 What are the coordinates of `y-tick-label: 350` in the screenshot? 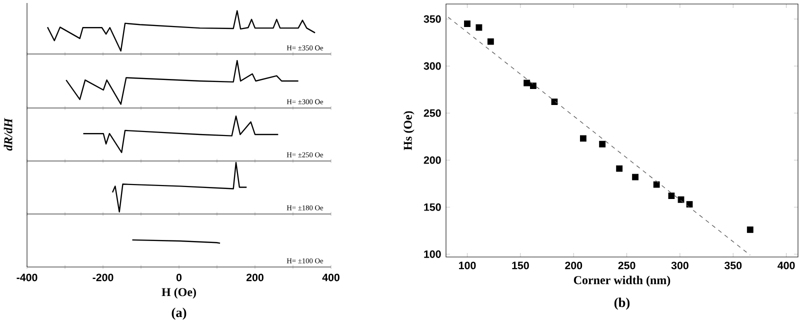 It's located at (432, 19).